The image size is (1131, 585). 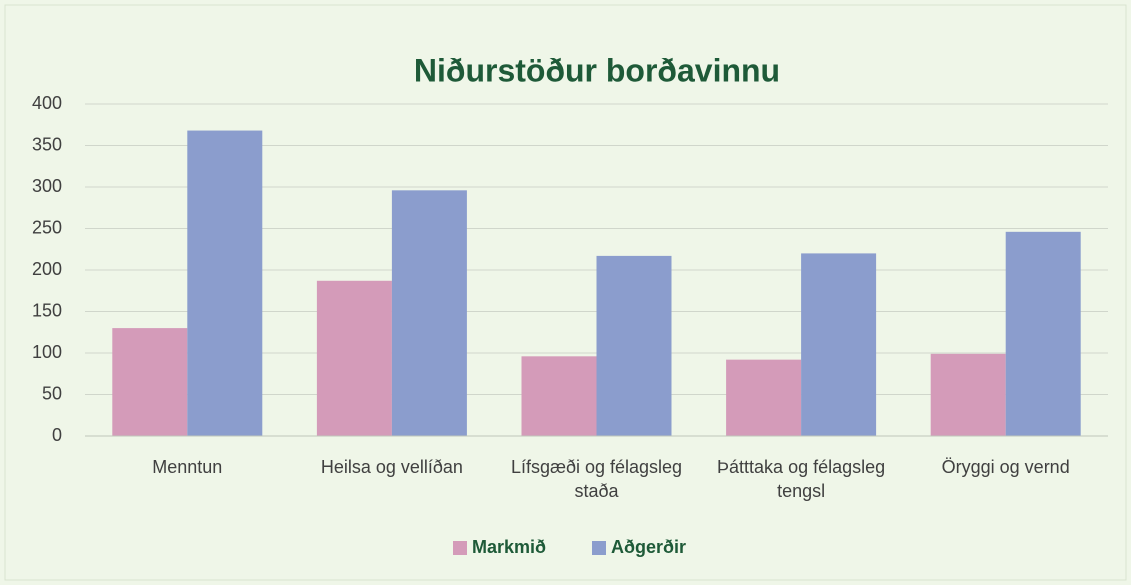 What do you see at coordinates (801, 479) in the screenshot?
I see `x-tick-label: Þátttaka og félagsleg tengsl` at bounding box center [801, 479].